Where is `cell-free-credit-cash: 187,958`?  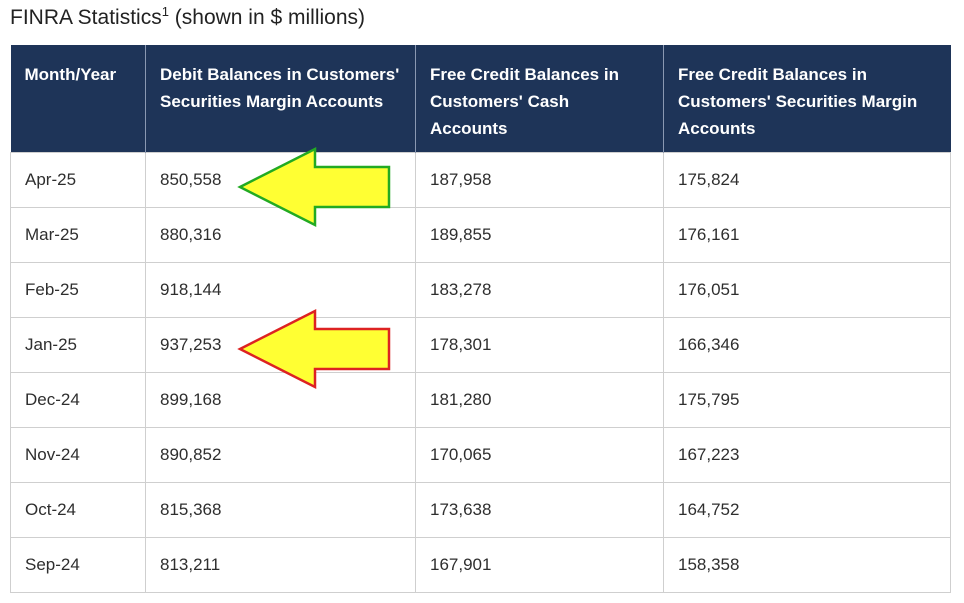 cell-free-credit-cash: 187,958 is located at coordinates (539, 180).